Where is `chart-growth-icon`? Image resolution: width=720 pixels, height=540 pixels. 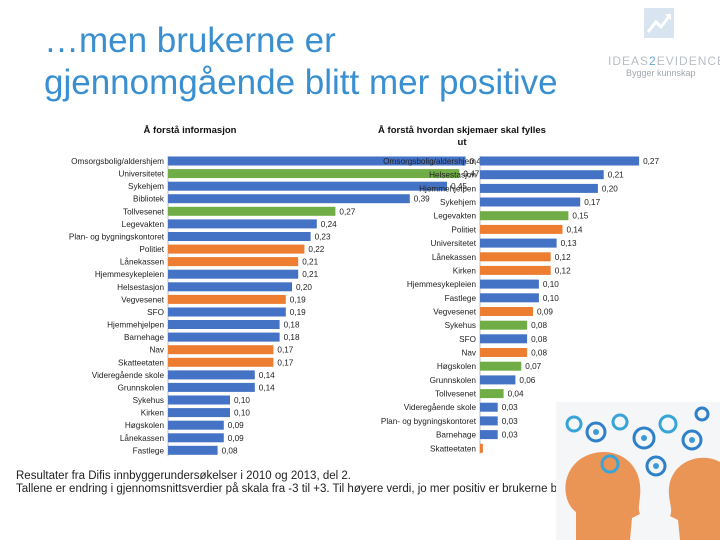
chart-growth-icon is located at coordinates (659, 23).